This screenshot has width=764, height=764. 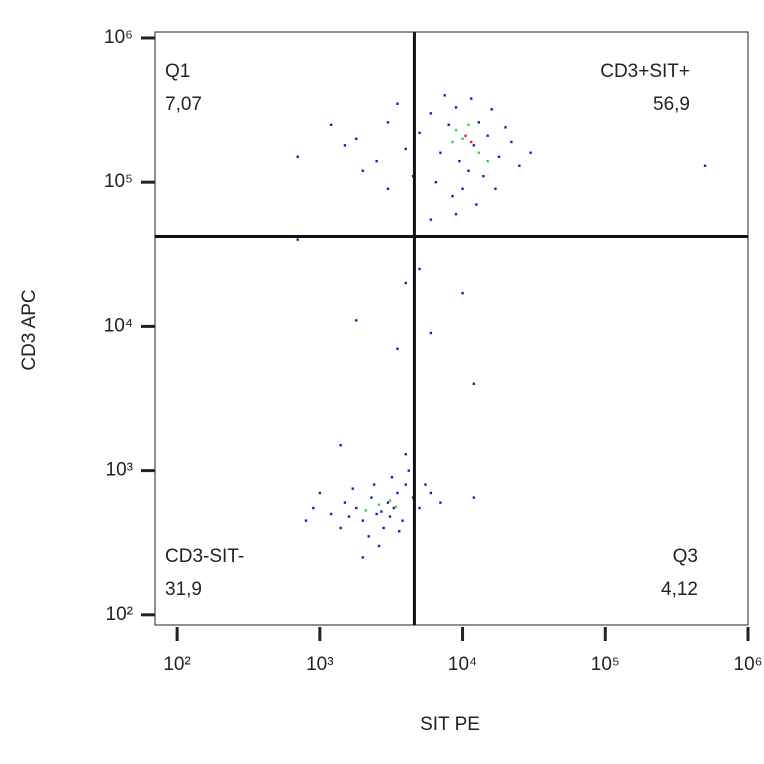 I want to click on quadrant-percent: 4,12, so click(x=679, y=589).